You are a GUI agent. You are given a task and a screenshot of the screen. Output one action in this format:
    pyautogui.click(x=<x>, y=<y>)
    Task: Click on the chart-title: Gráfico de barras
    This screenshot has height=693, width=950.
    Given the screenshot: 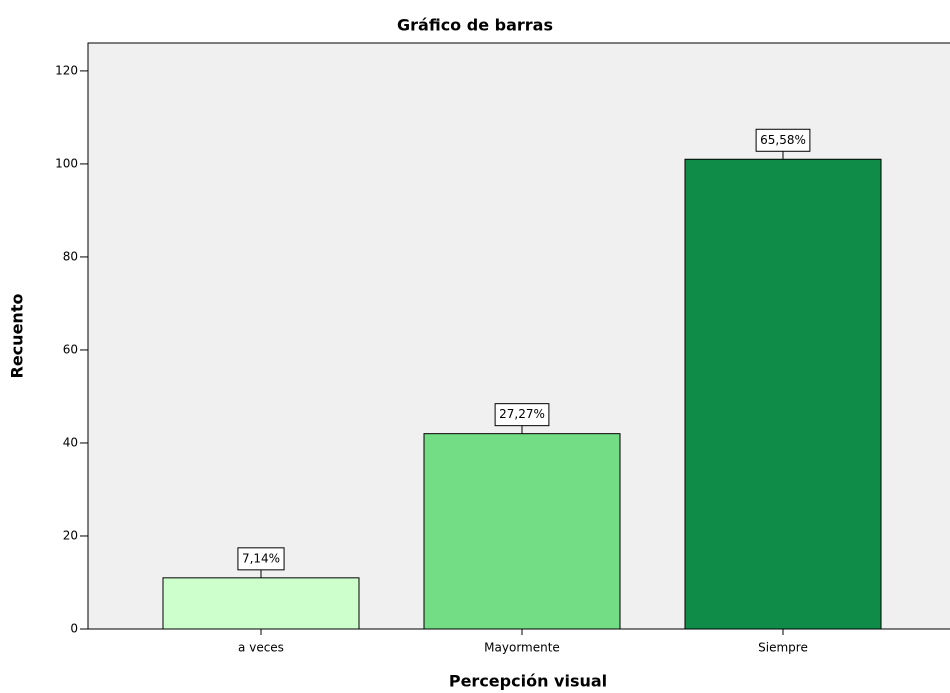 What is the action you would take?
    pyautogui.click(x=475, y=25)
    